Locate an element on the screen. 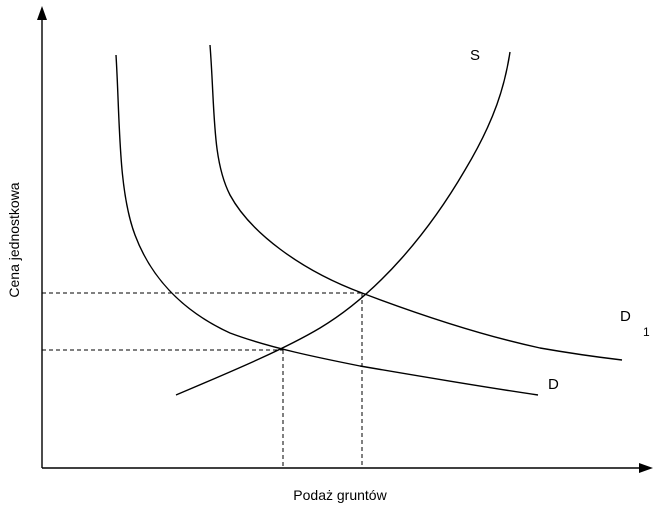  y-axis-label: Cena jednostkowa is located at coordinates (14, 239).